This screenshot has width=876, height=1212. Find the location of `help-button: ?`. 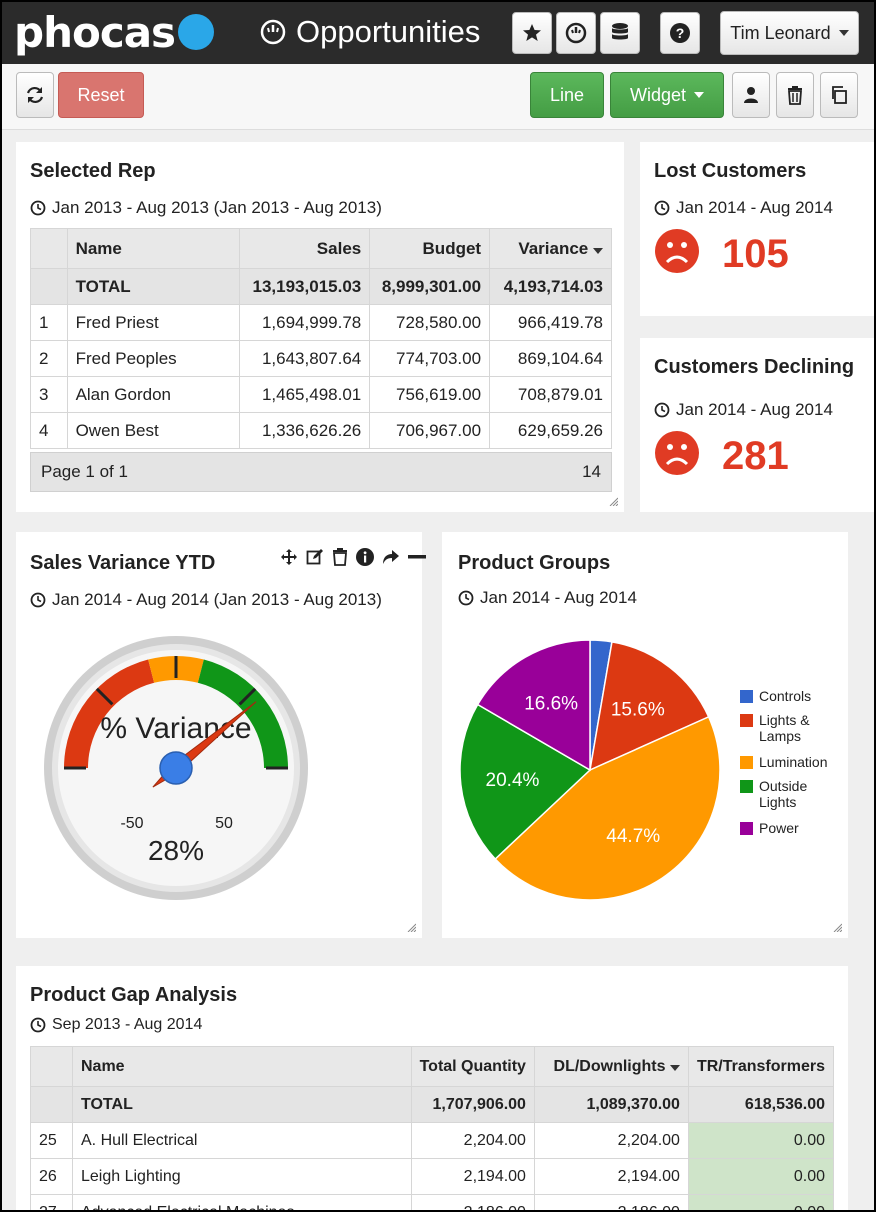

help-button: ? is located at coordinates (680, 33).